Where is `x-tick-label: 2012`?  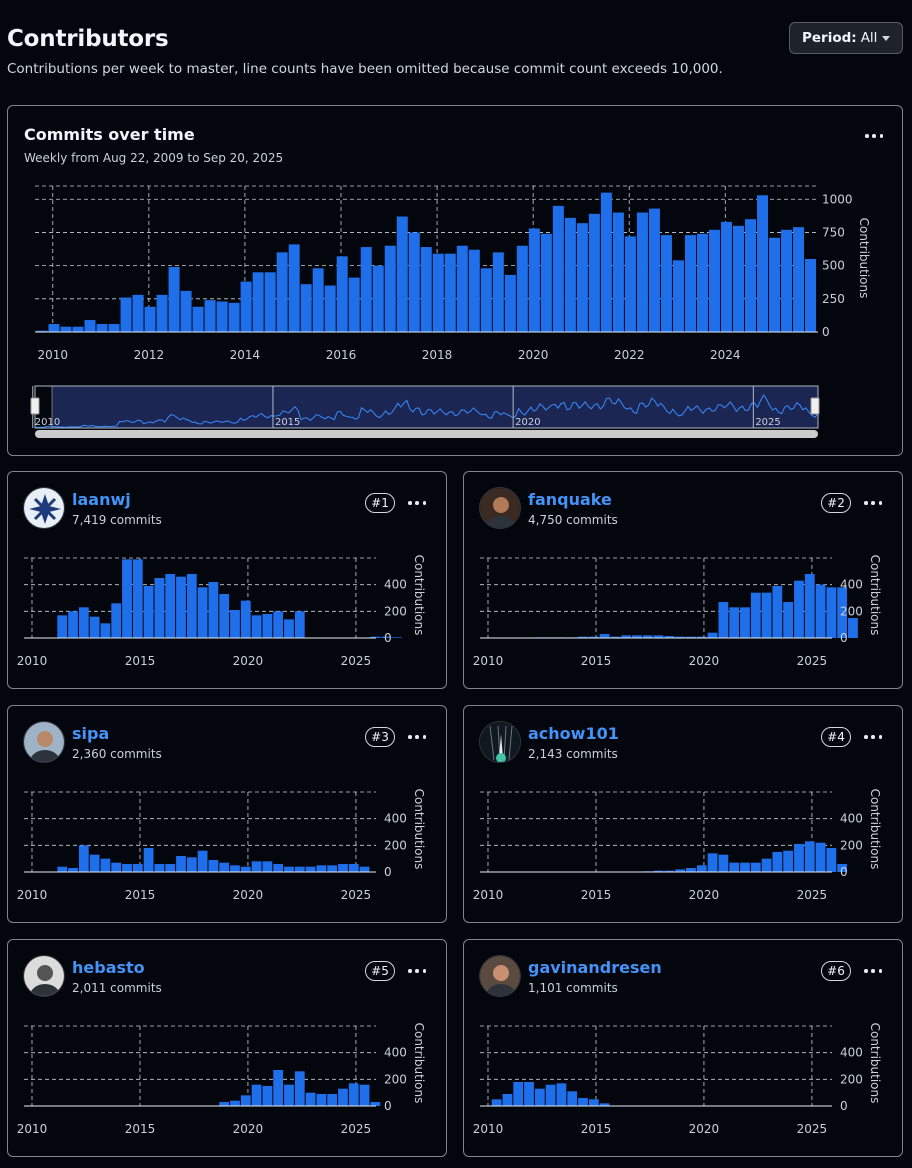 x-tick-label: 2012 is located at coordinates (149, 355).